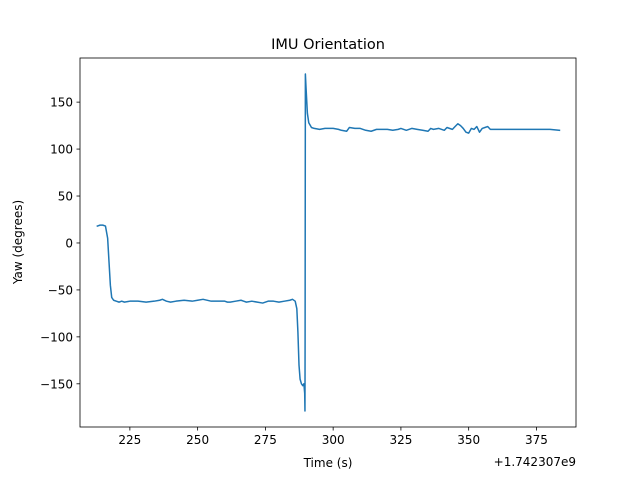  Describe the element at coordinates (65, 197) in the screenshot. I see `y-tick-label: 50` at that location.